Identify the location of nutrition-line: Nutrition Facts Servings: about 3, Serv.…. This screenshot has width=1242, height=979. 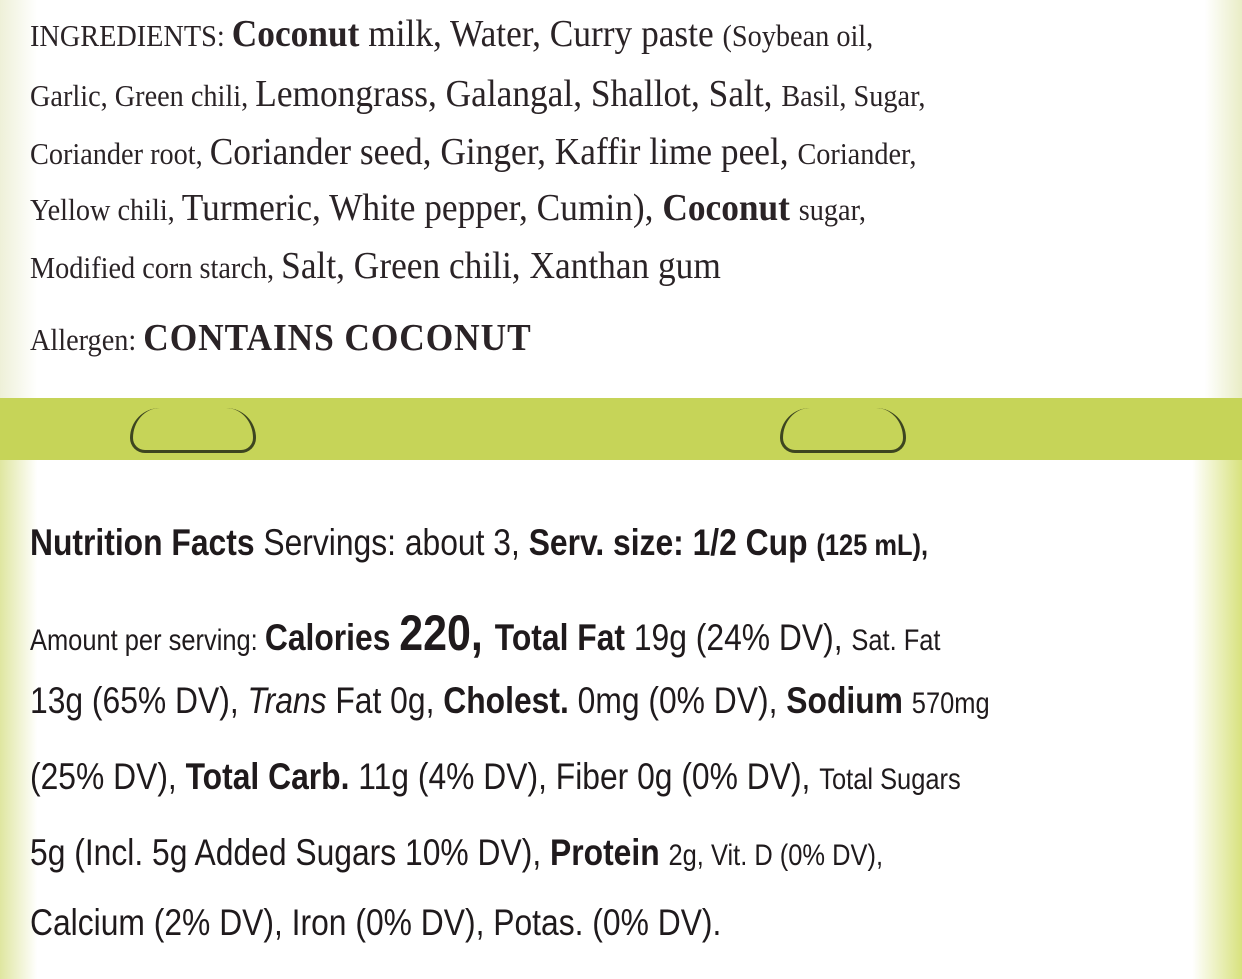
(479, 543).